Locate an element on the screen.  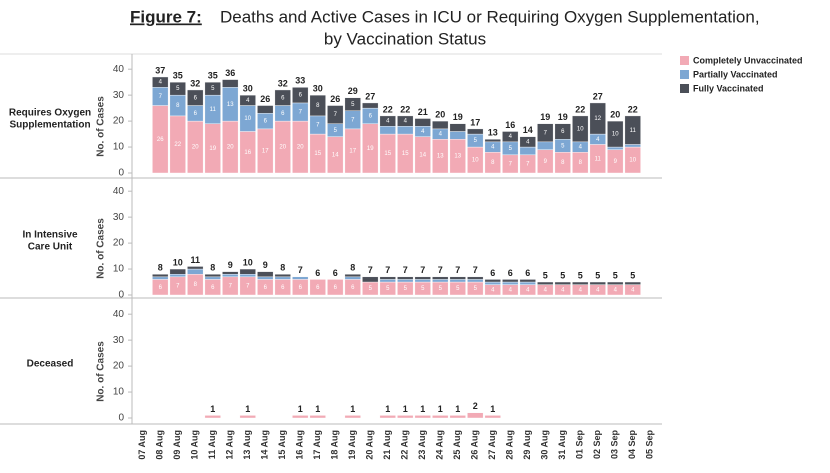
x-tick-label: 27 Aug is located at coordinates (492, 445).